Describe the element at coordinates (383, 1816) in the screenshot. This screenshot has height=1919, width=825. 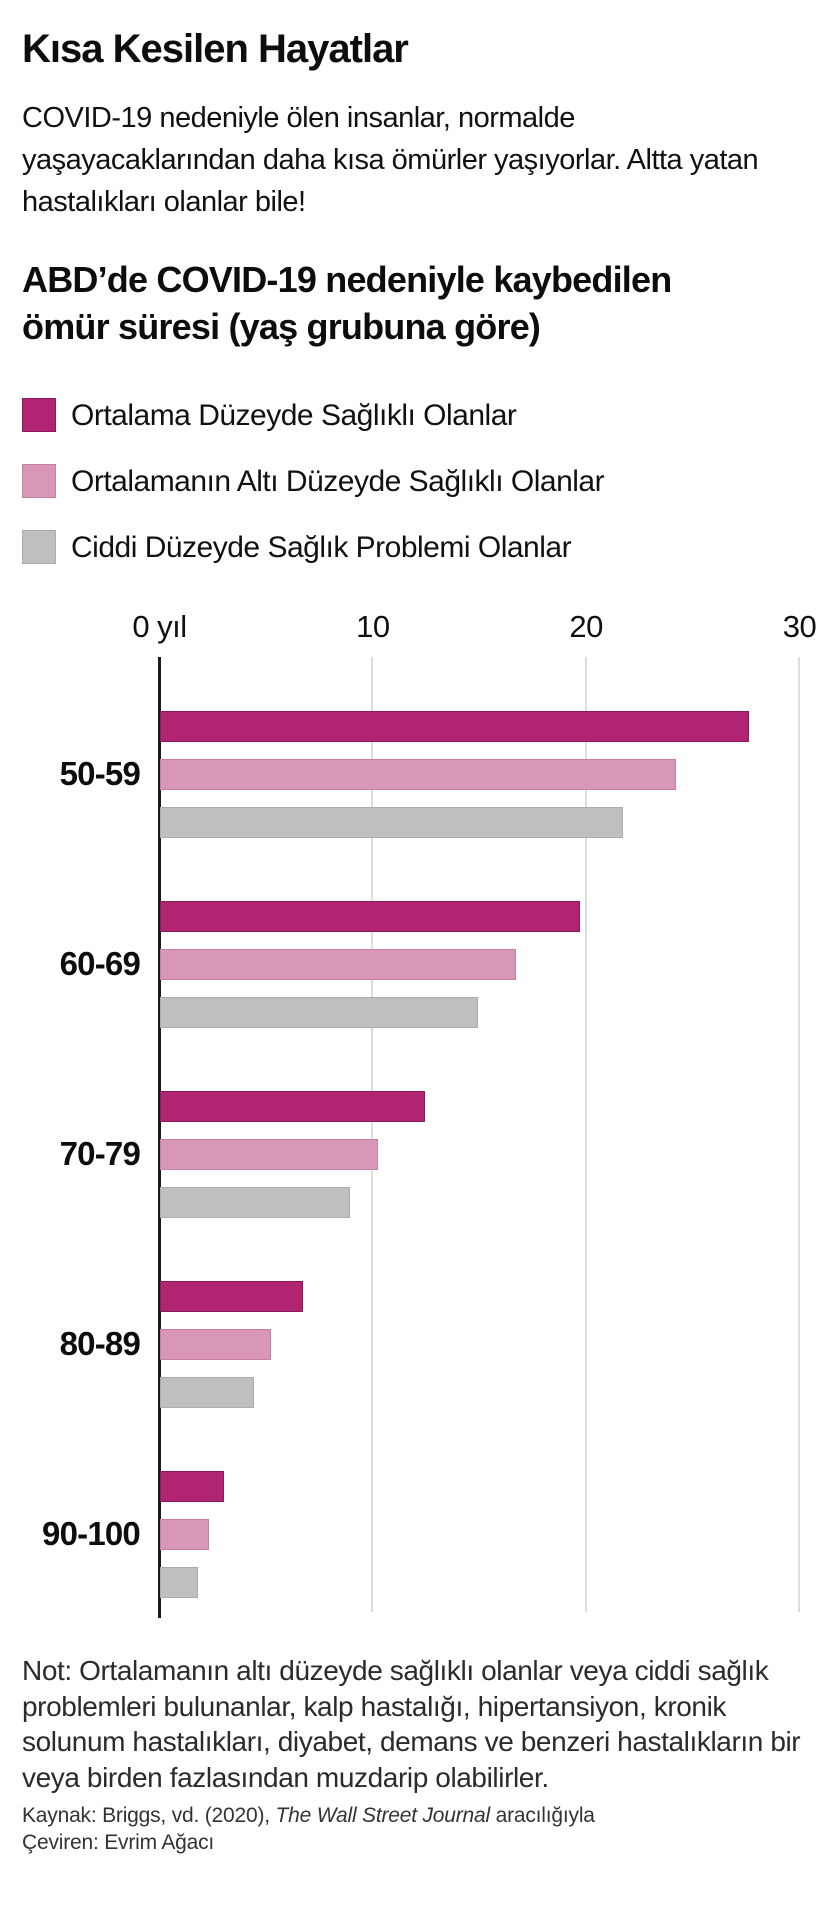
I see `source-publication: The Wall Street Journal` at that location.